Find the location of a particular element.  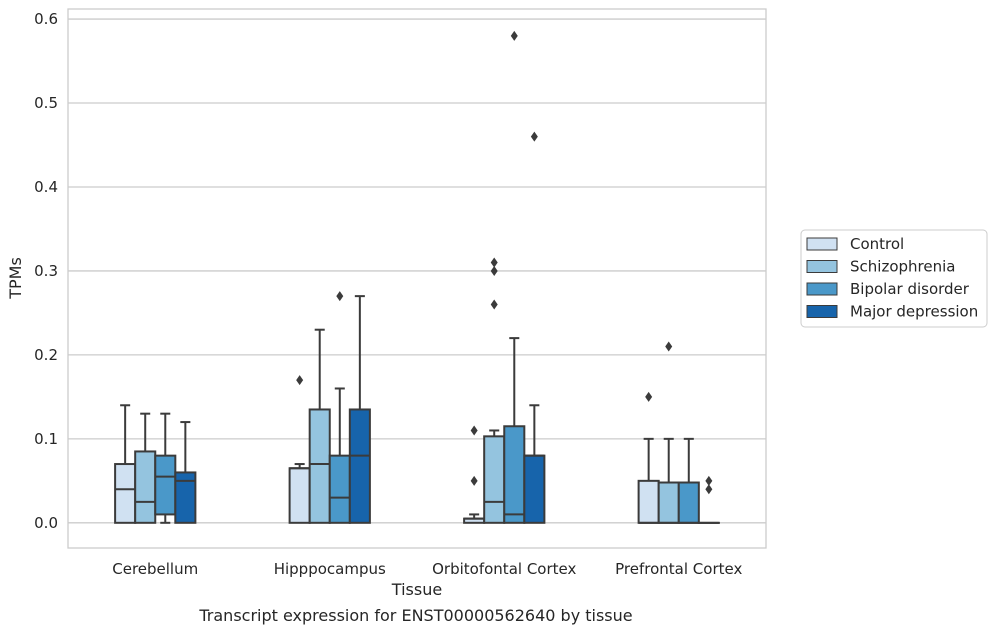

y-tick-label: 0.0 is located at coordinates (46, 523).